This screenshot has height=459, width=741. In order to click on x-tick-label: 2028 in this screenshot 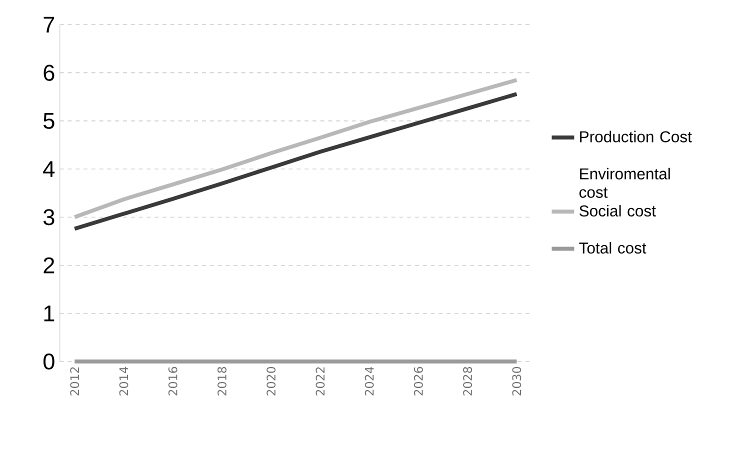, I will do `click(467, 381)`.